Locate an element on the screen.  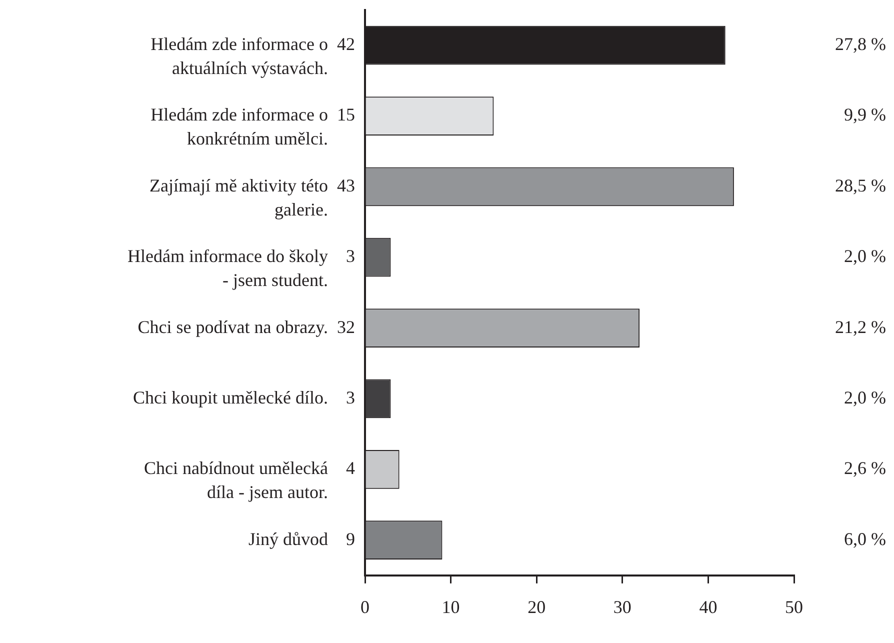
data-label: 32 is located at coordinates (346, 326).